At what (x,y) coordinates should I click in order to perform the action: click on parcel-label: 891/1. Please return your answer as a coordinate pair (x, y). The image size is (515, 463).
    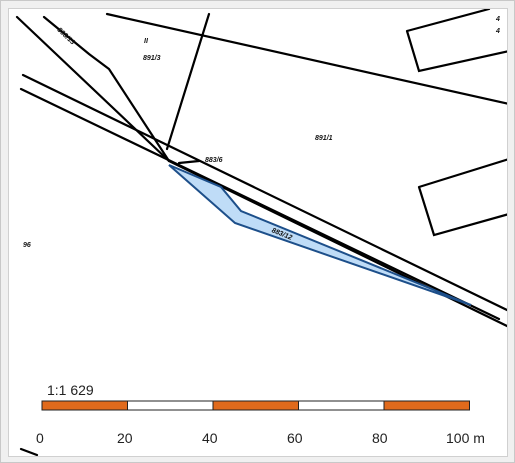
    Looking at the image, I should click on (324, 138).